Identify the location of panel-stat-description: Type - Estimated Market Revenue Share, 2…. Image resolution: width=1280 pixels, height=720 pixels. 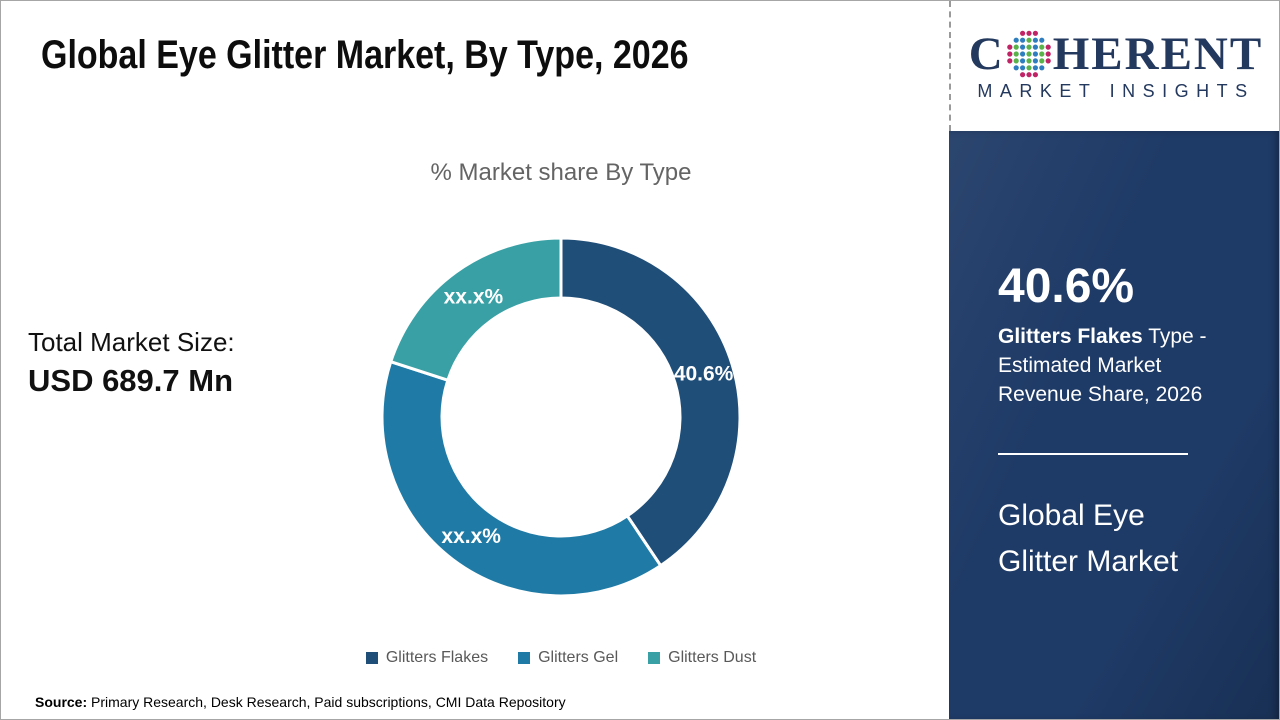
(1102, 365).